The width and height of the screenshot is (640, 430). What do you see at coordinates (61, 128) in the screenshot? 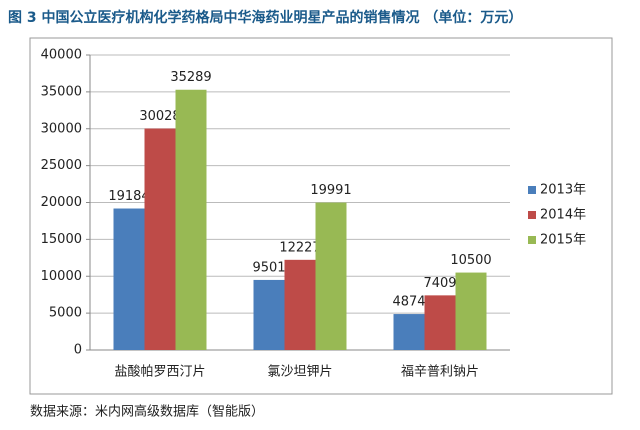
I see `y-tick-label: 30000` at bounding box center [61, 128].